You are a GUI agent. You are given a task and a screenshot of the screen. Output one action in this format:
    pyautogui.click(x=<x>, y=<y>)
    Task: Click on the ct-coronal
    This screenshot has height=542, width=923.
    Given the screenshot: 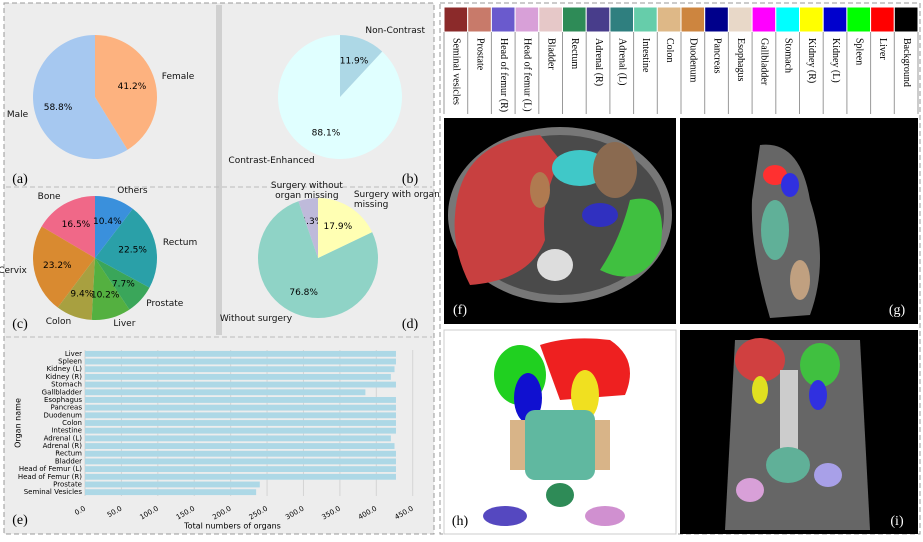 What is the action you would take?
    pyautogui.click(x=799, y=432)
    